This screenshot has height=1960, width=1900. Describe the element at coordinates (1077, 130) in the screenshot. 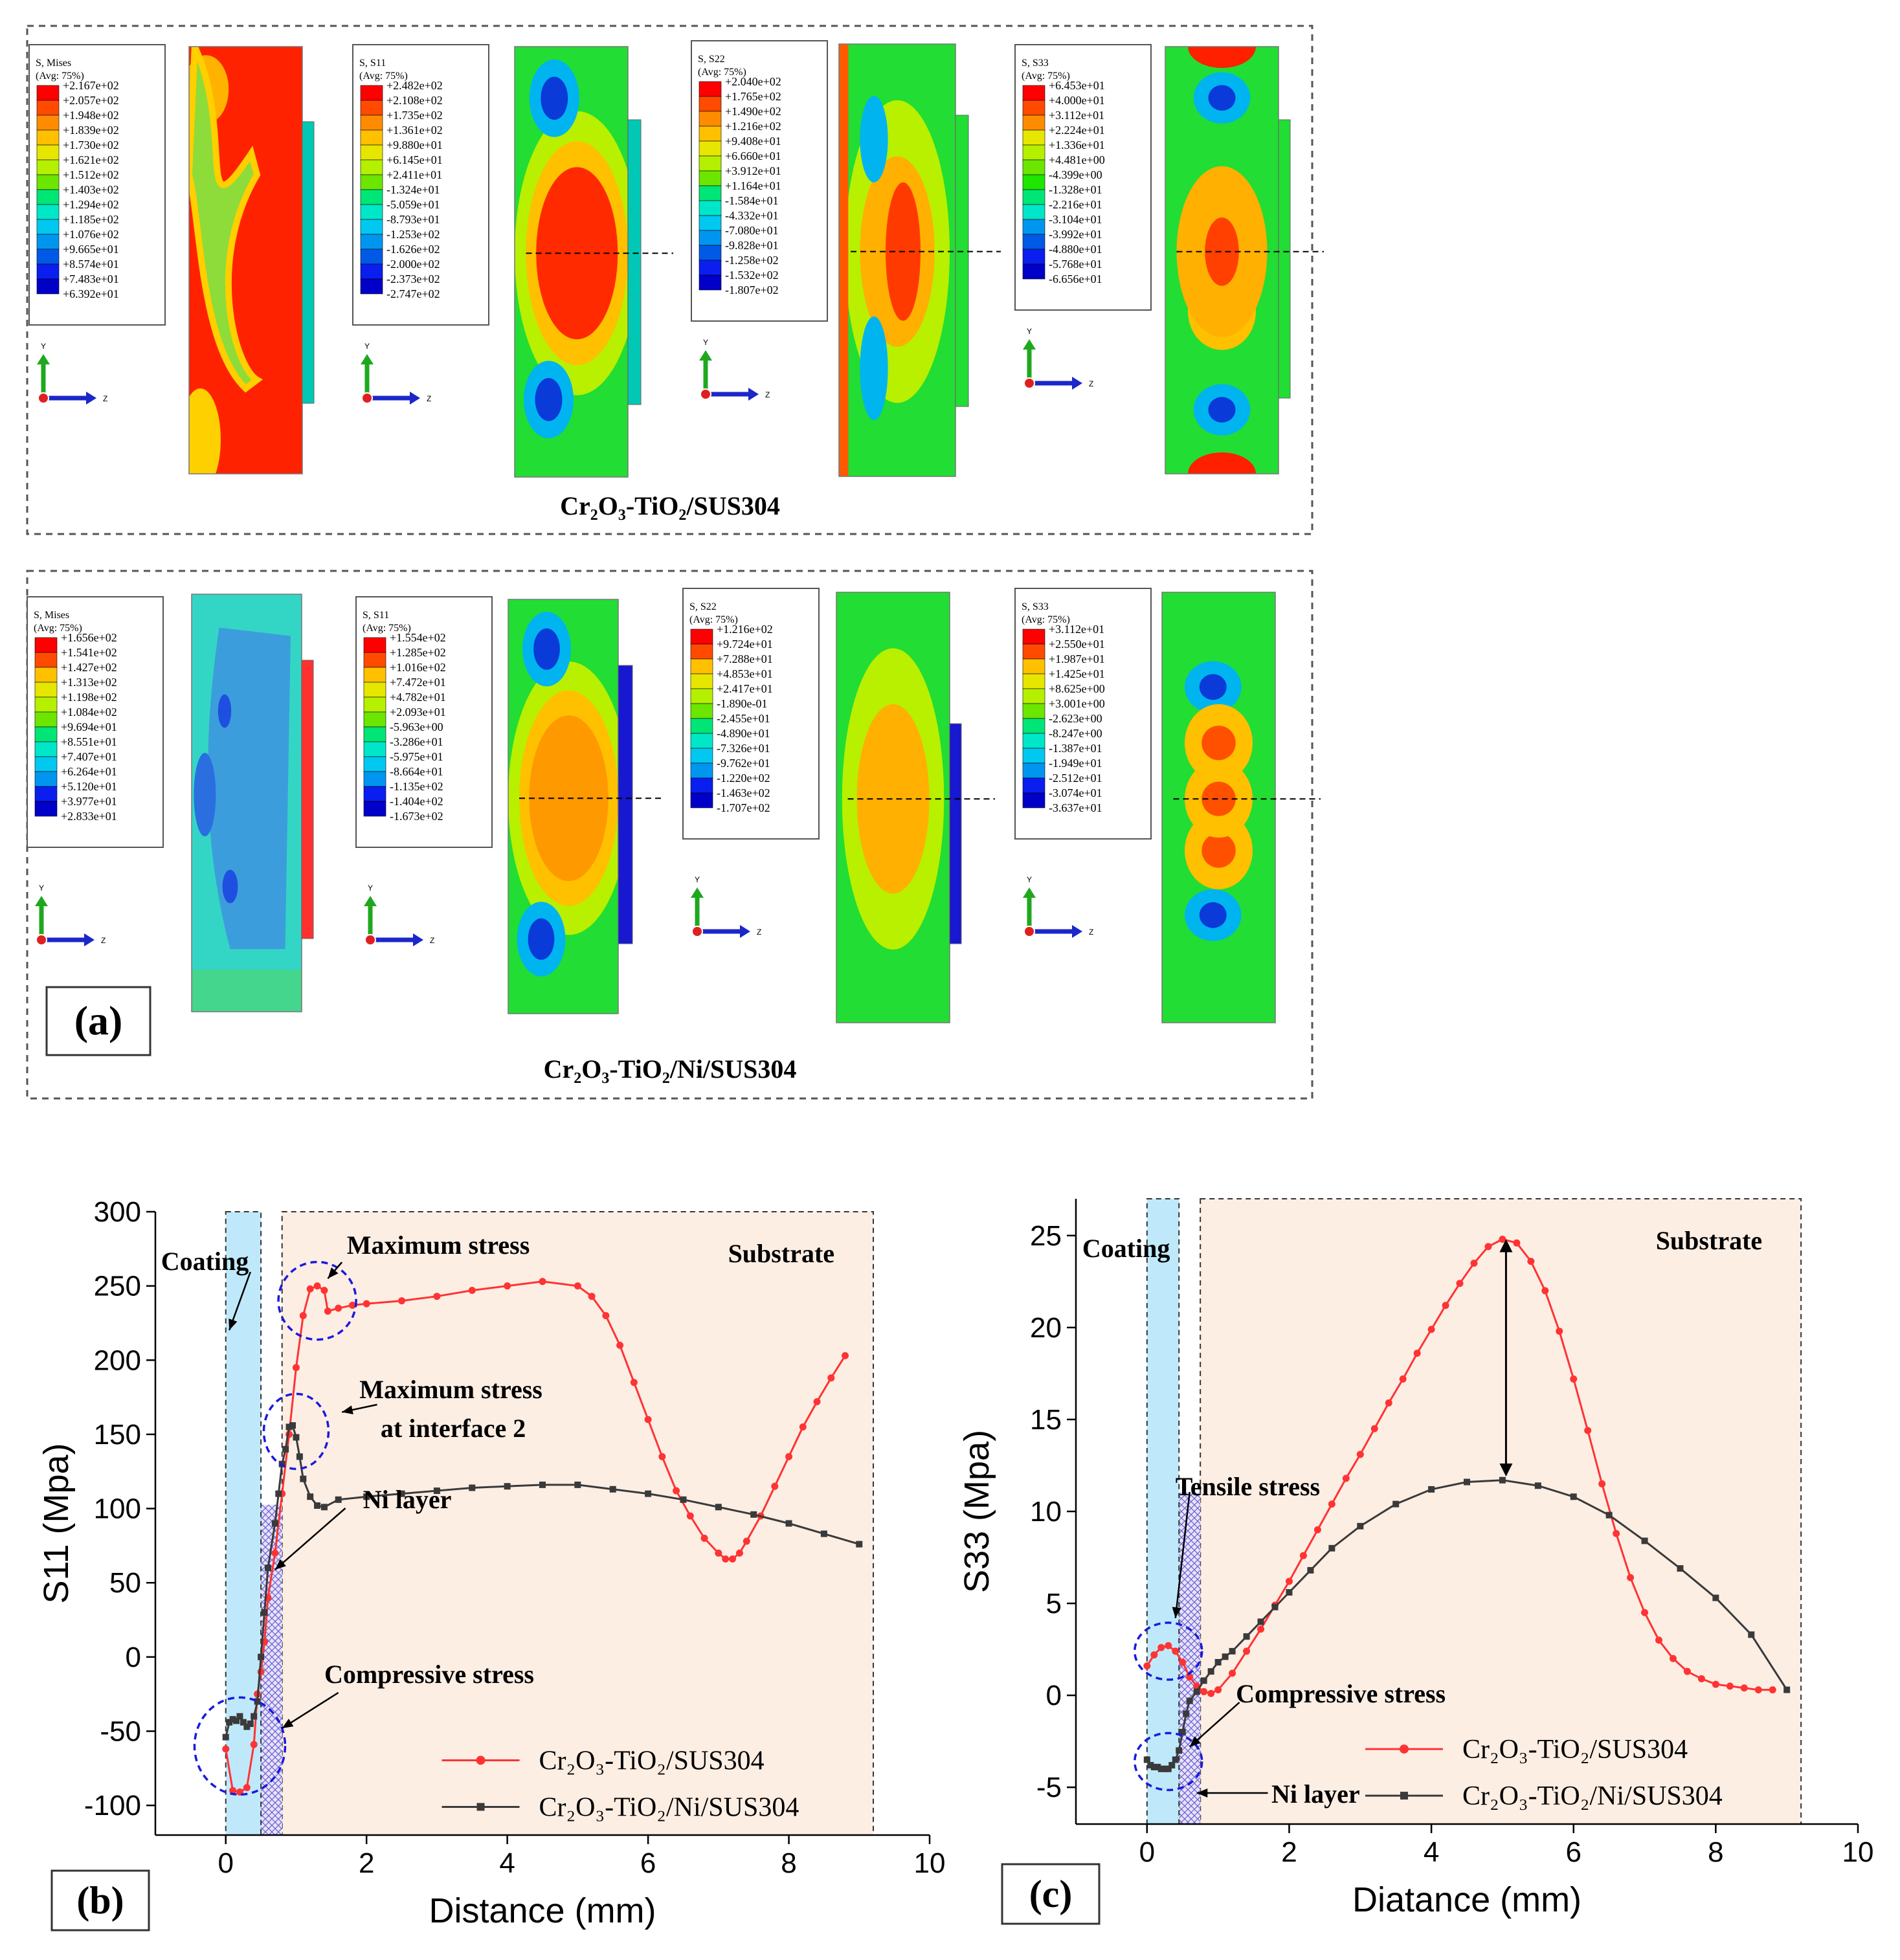

I see `legend-level: +2.224e+01` at that location.